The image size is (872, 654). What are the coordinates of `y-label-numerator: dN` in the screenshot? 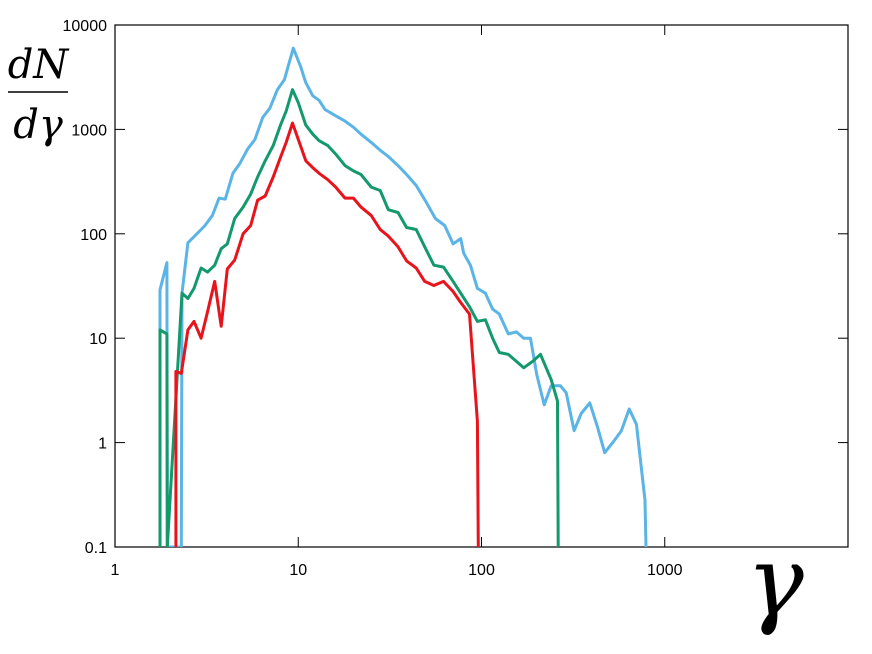 It's located at (39, 65).